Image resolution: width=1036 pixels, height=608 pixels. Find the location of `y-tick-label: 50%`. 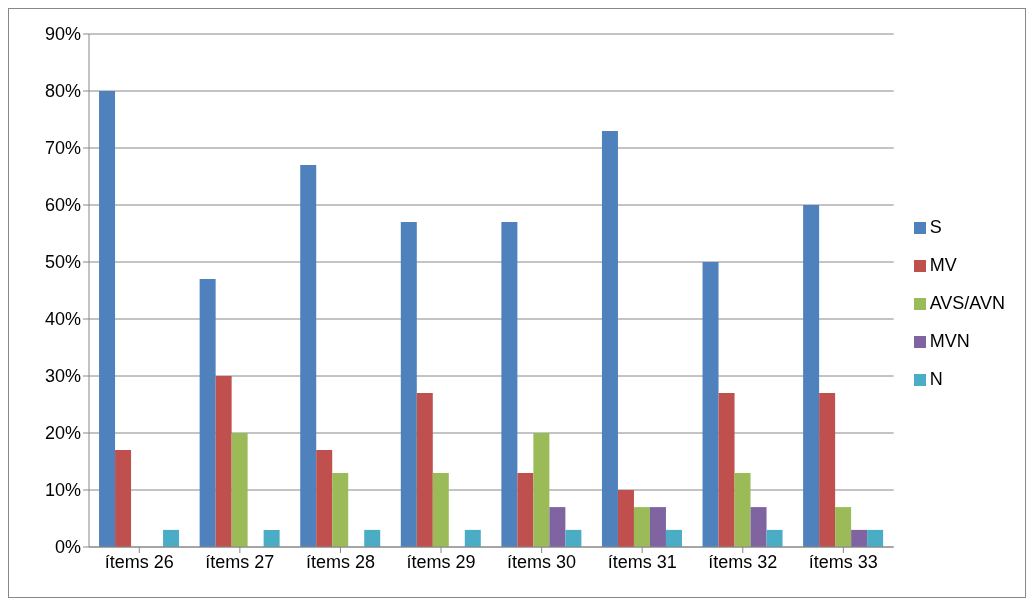

y-tick-label: 50% is located at coordinates (62, 262).